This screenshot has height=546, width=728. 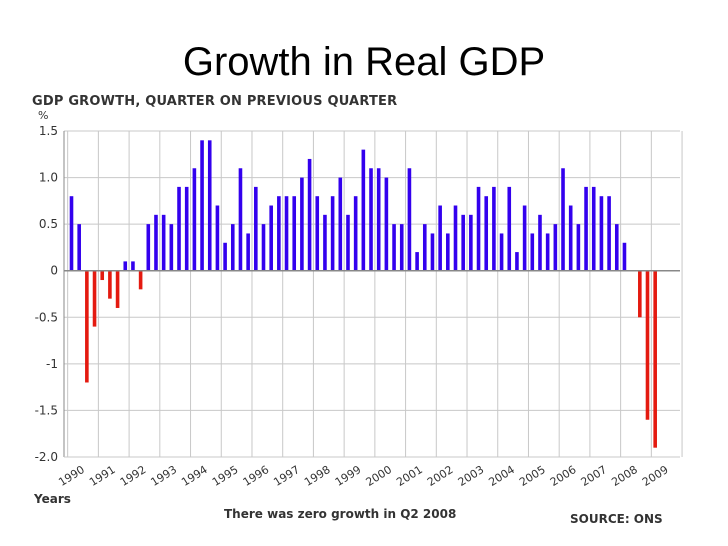 I want to click on x-year-label: 2008, so click(x=624, y=476).